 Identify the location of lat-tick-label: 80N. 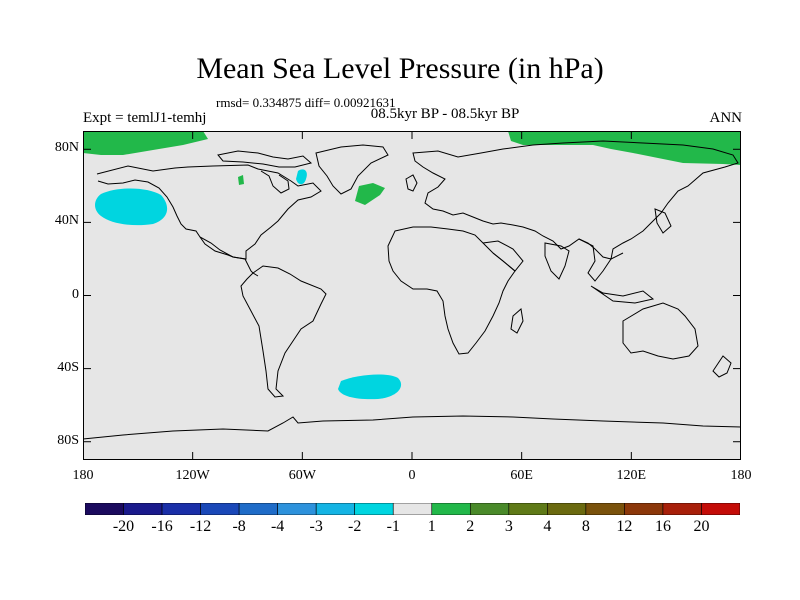
(66, 148).